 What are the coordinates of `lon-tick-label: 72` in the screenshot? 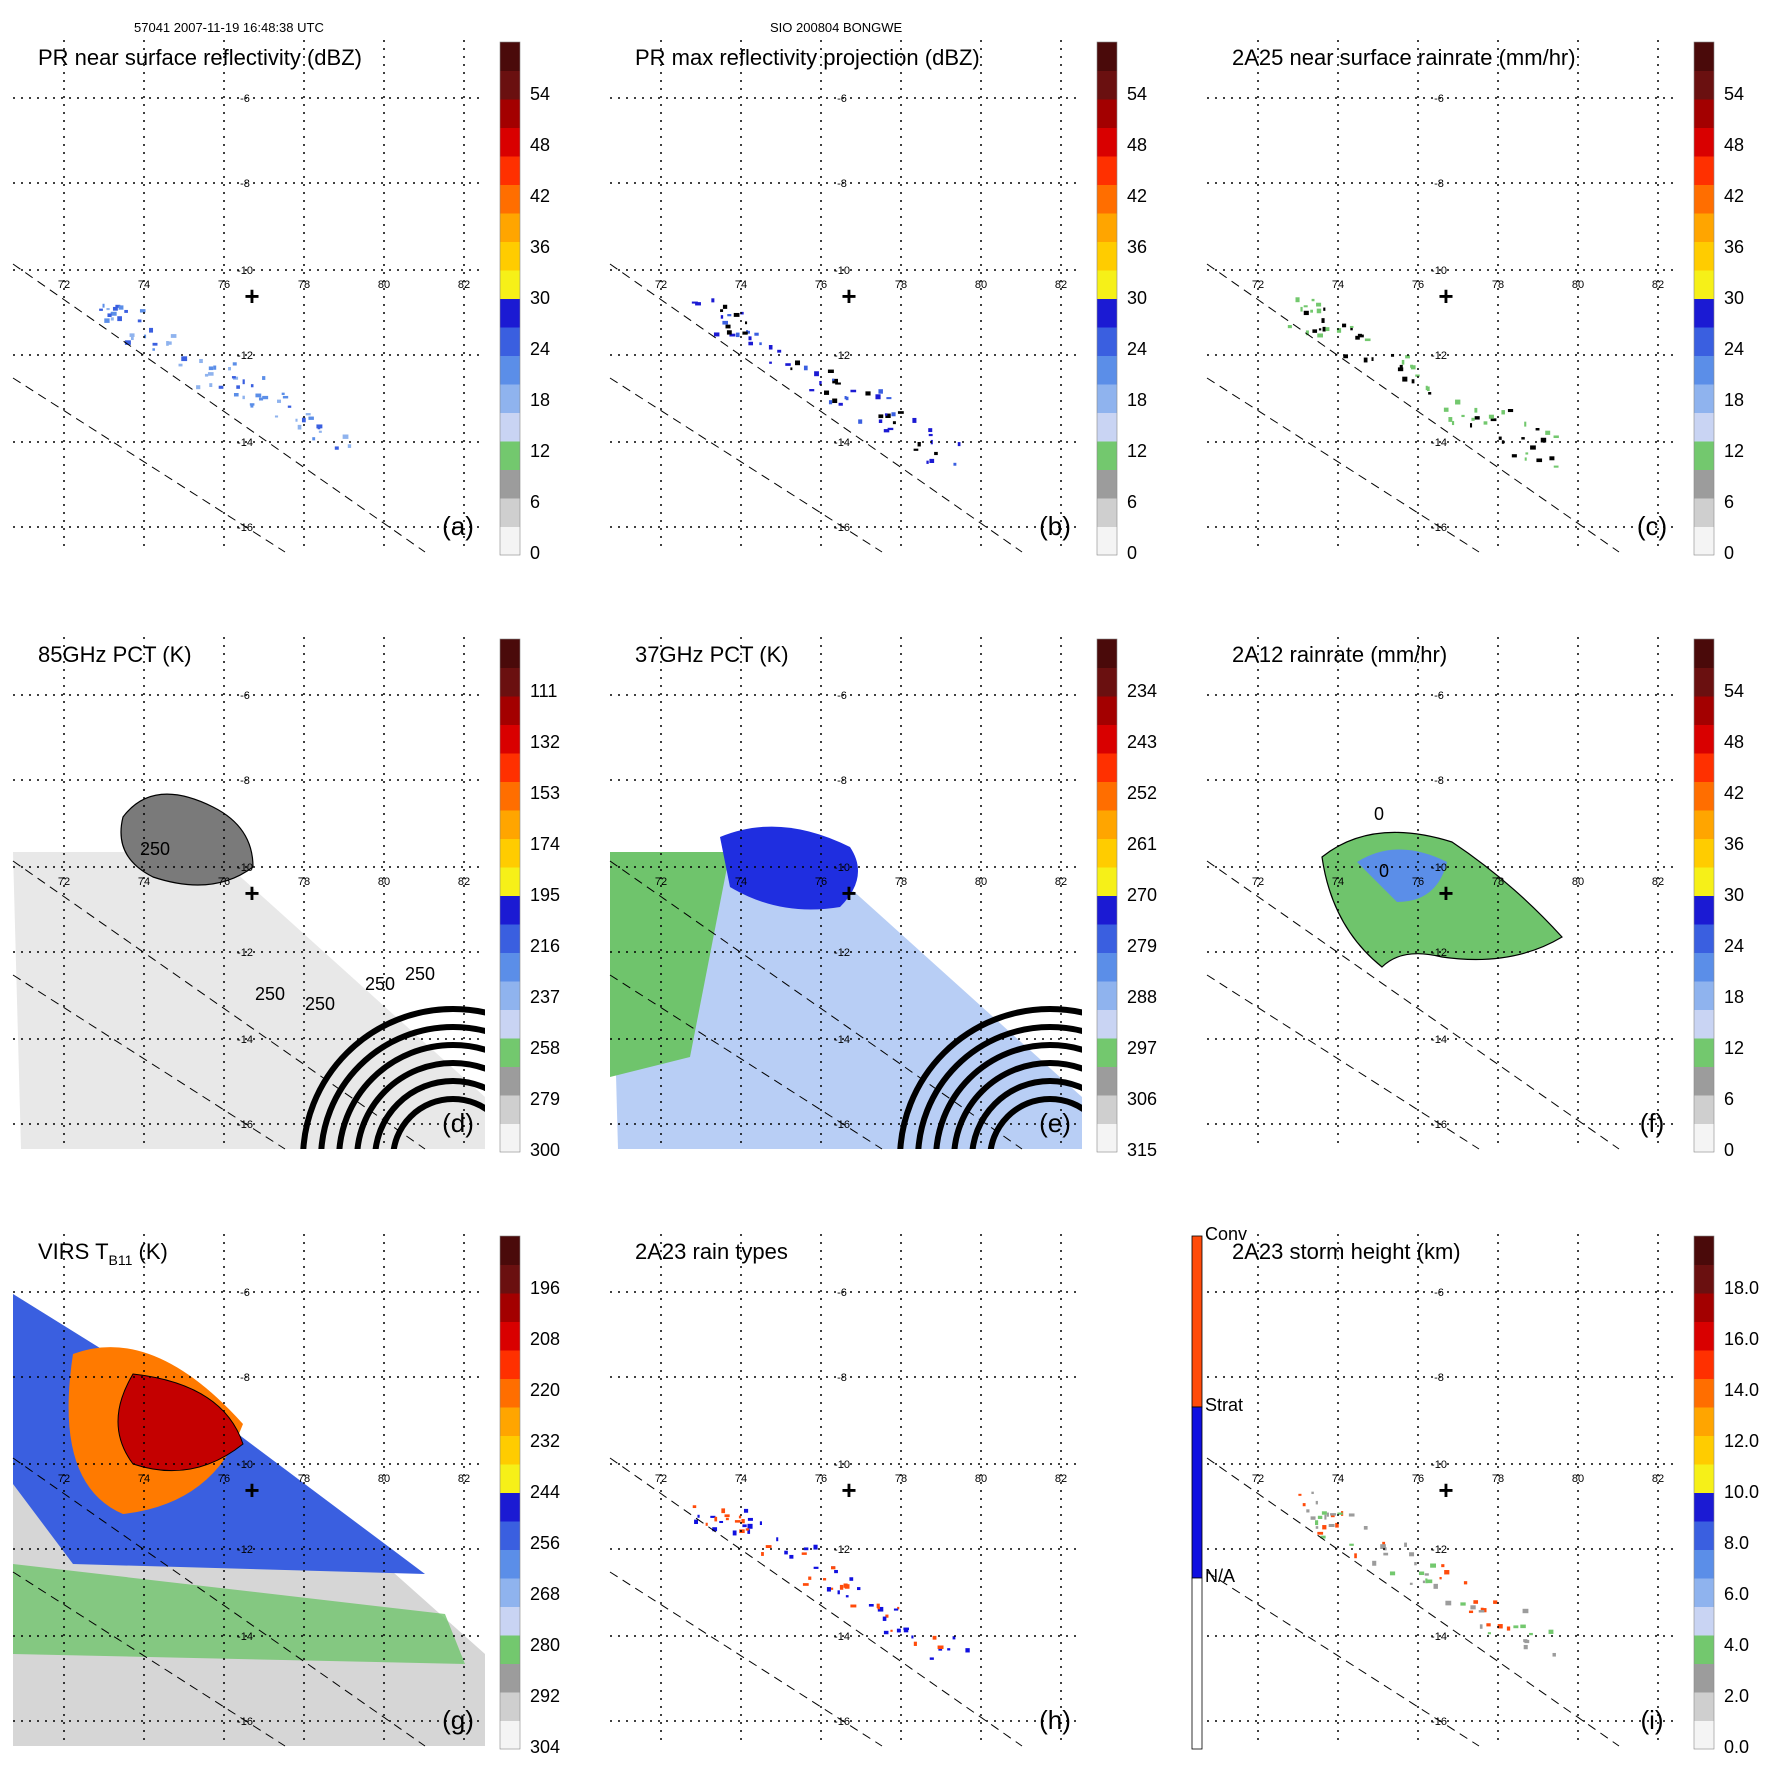 It's located at (661, 882).